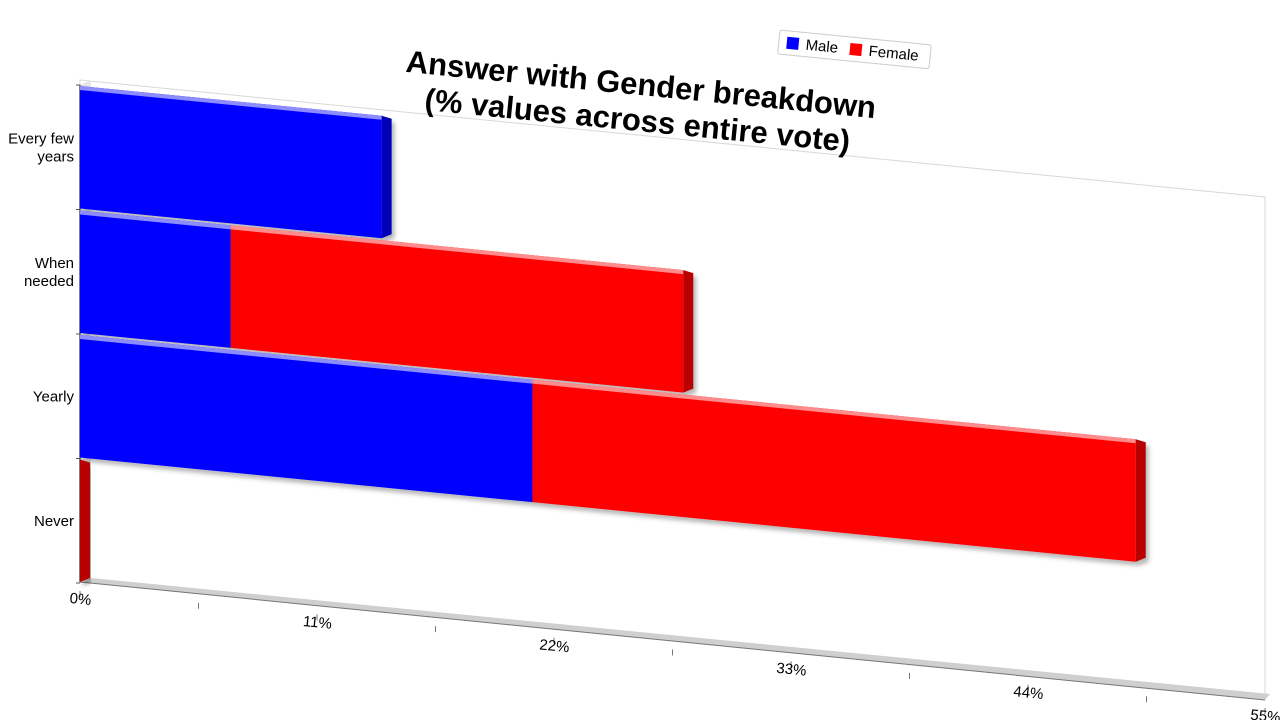 This screenshot has width=1280, height=720. Describe the element at coordinates (78, 334) in the screenshot. I see `y-tick-marks` at that location.